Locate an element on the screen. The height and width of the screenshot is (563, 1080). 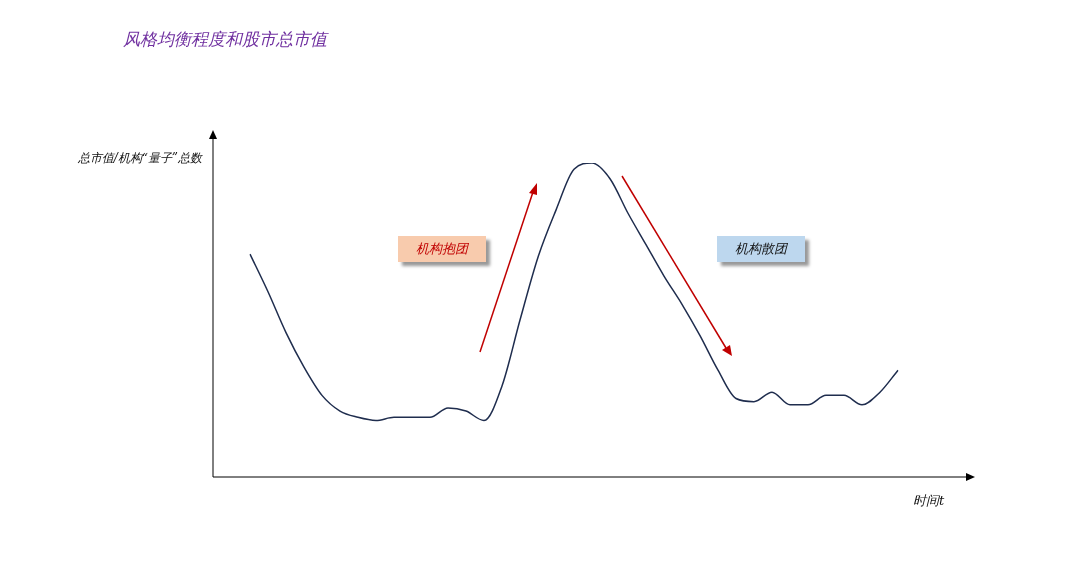
annotation: 机构散团 is located at coordinates (761, 249).